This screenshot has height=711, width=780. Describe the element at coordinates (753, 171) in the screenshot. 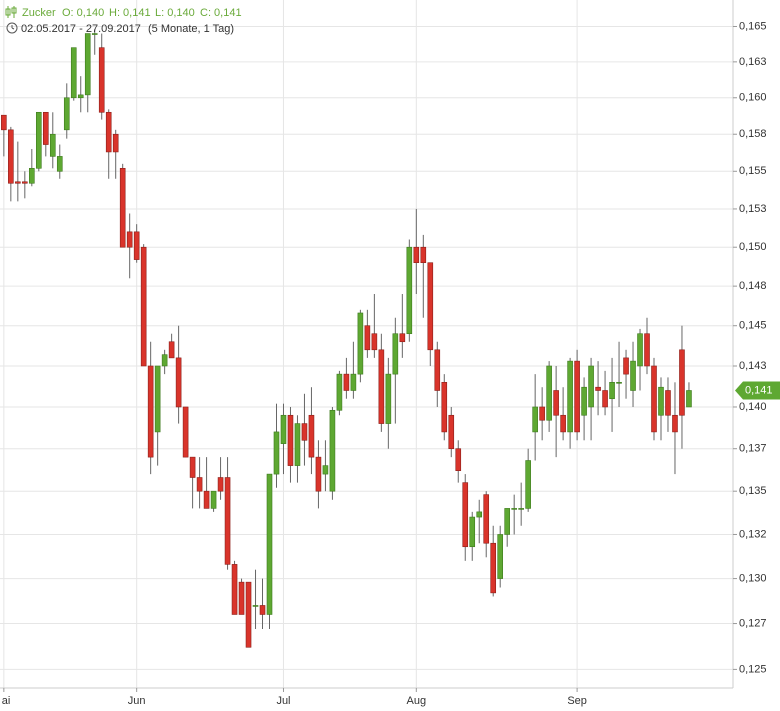

I see `y-tick-label: 0,155` at that location.